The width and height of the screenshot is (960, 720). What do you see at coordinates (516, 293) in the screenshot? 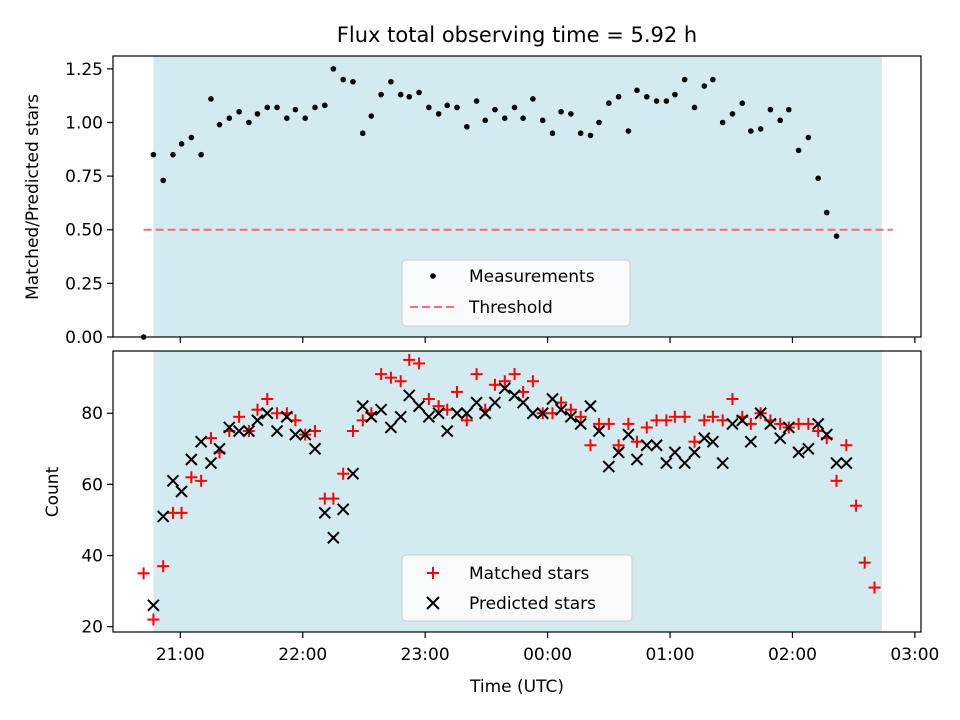
I see `top-legend-box` at bounding box center [516, 293].